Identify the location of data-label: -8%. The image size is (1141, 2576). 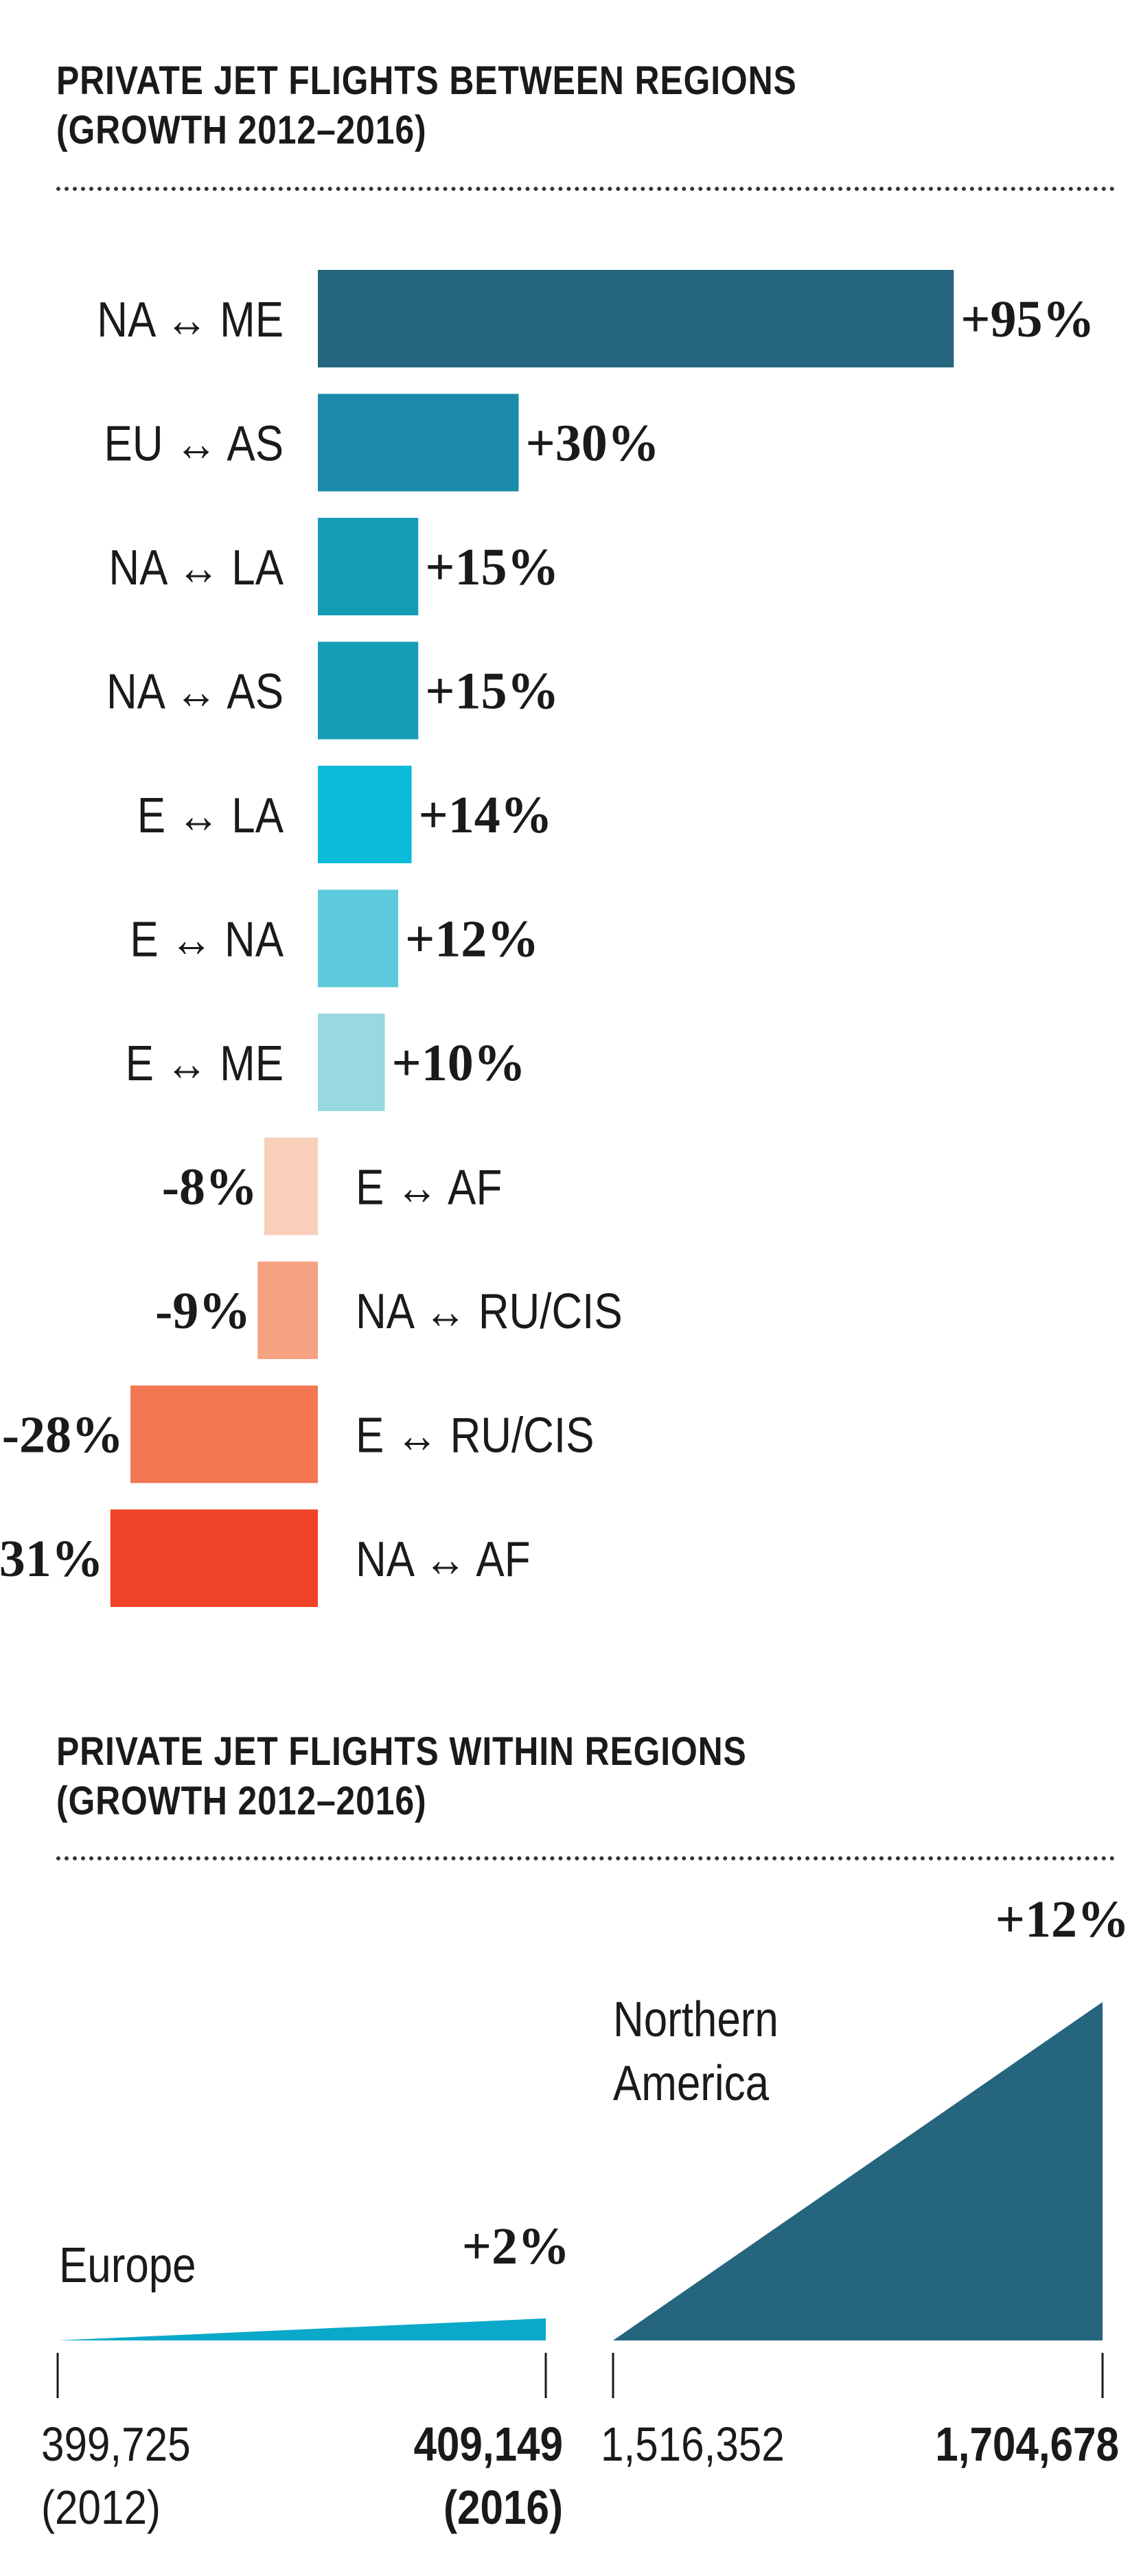
(209, 1187).